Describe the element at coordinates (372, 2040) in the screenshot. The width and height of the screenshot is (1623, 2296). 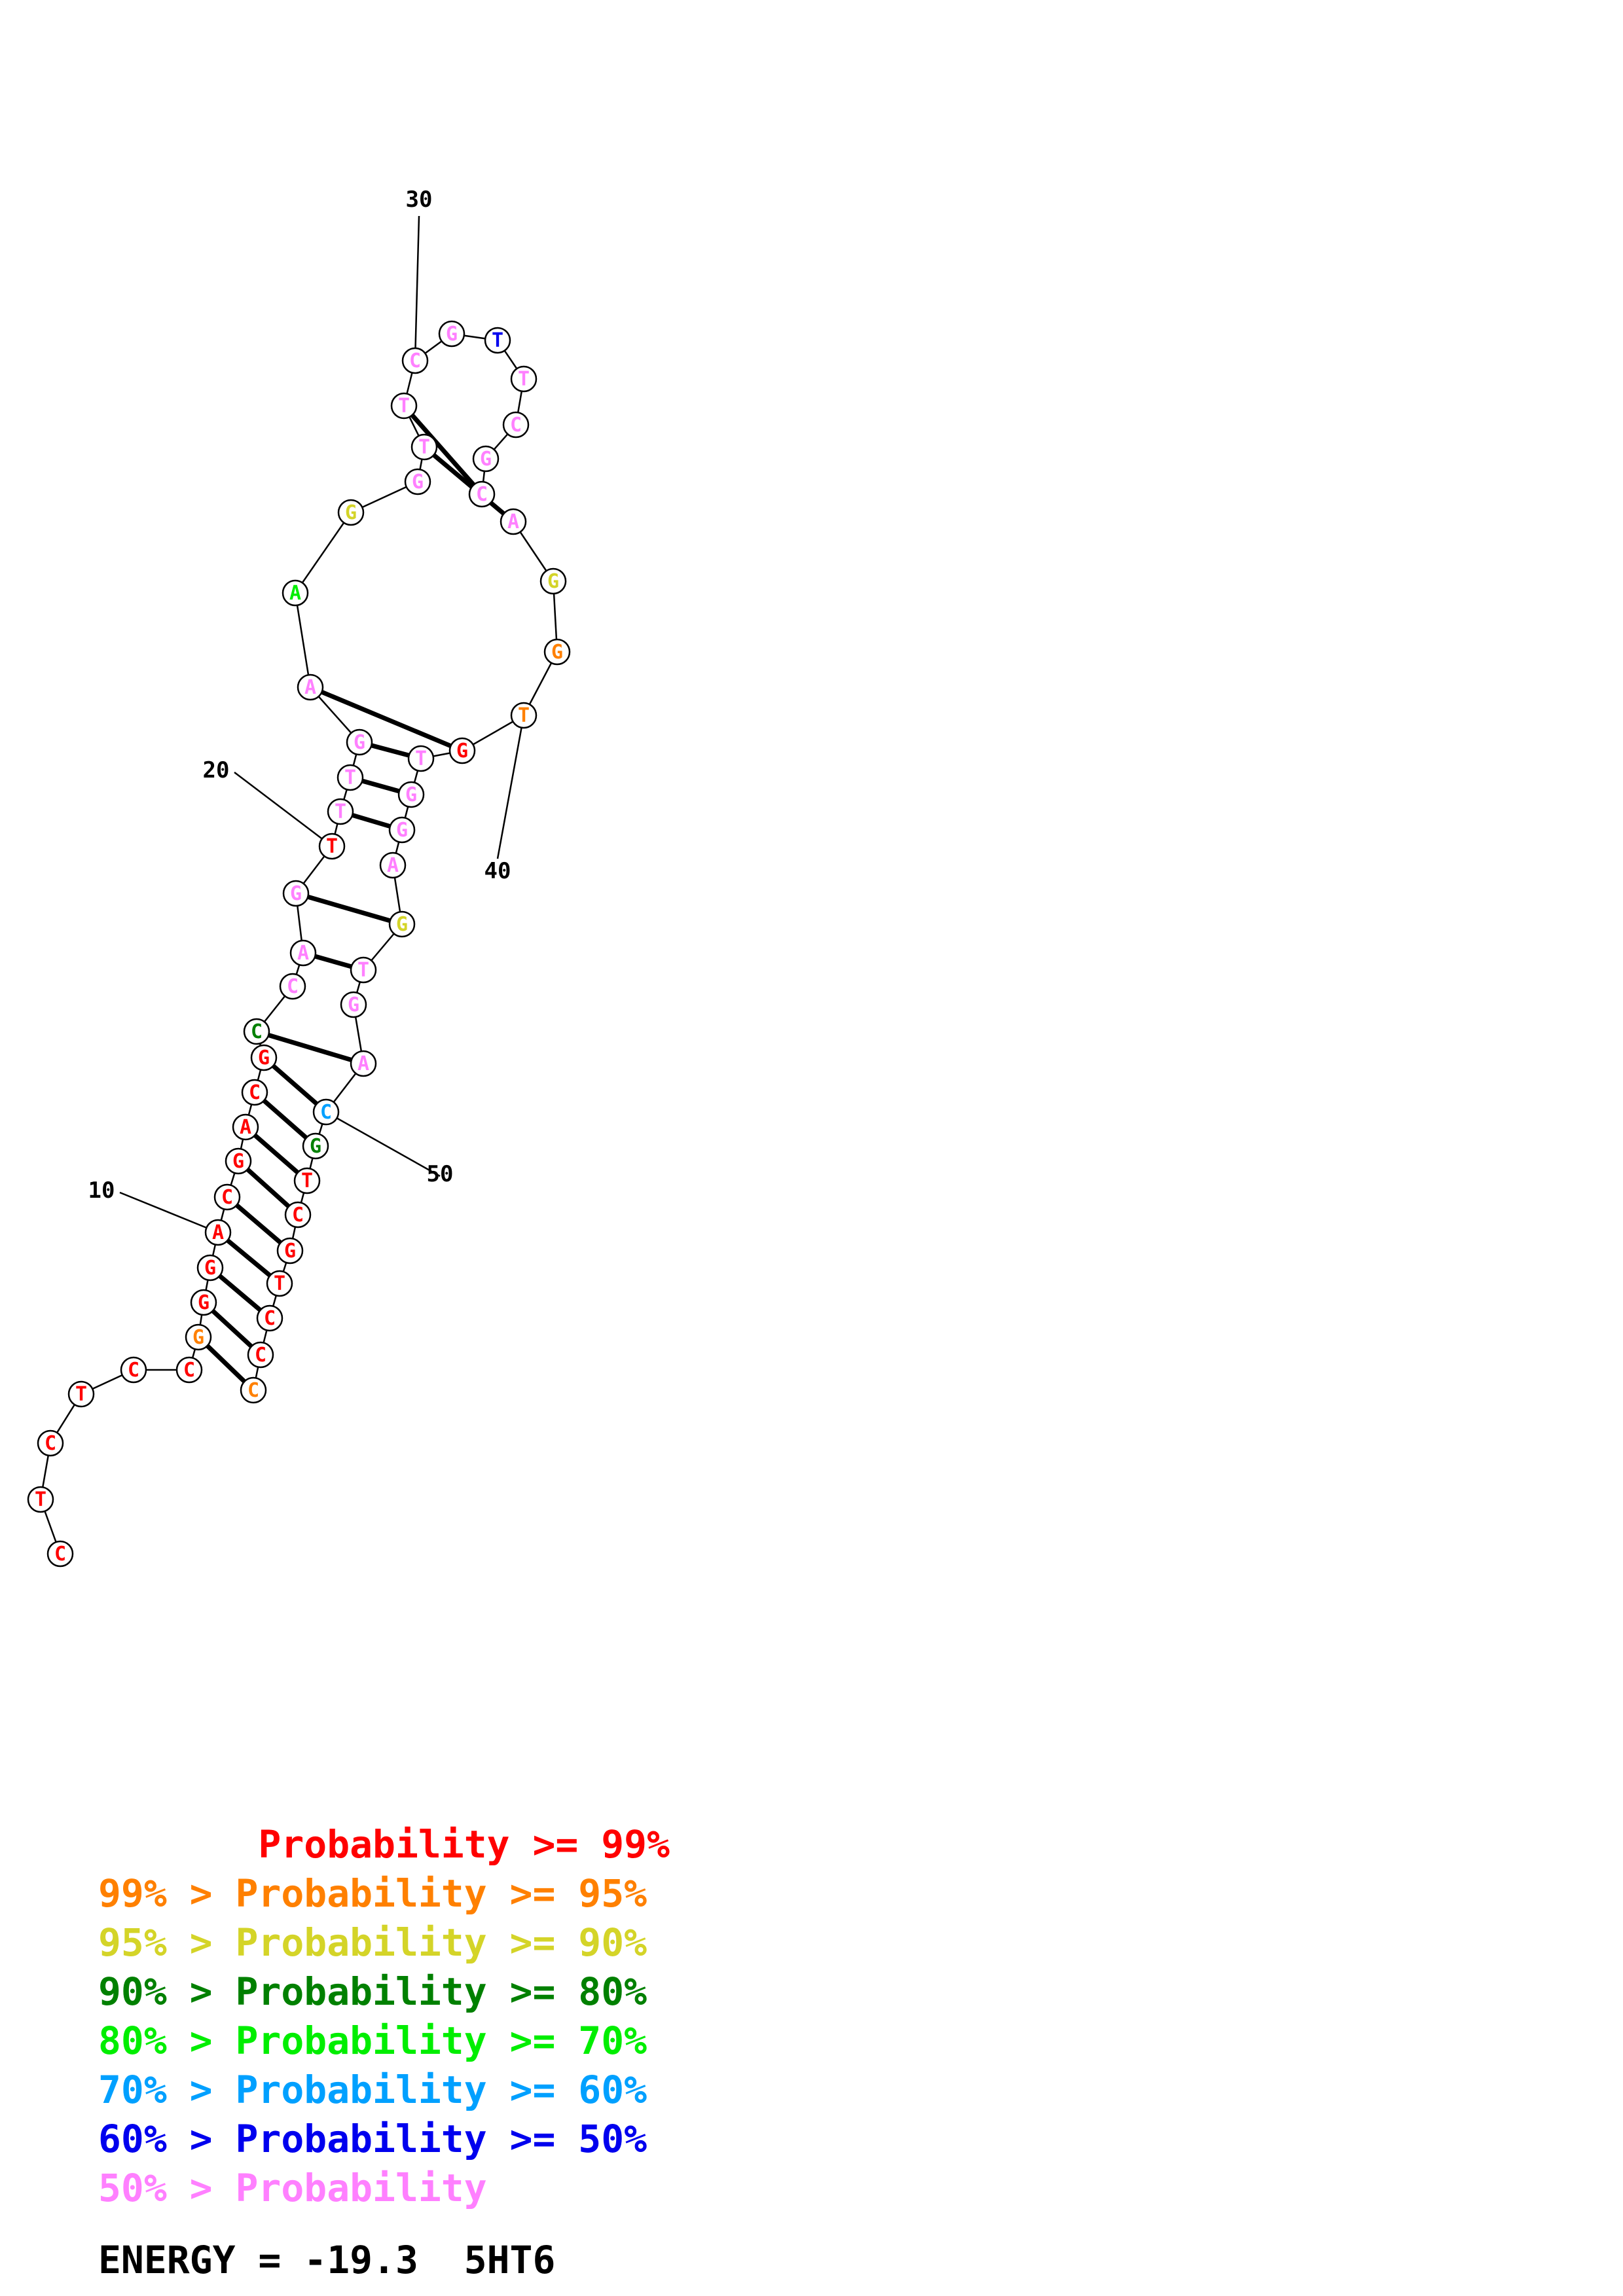
I see `legend-entry: 80% > Probability >= 70%` at that location.